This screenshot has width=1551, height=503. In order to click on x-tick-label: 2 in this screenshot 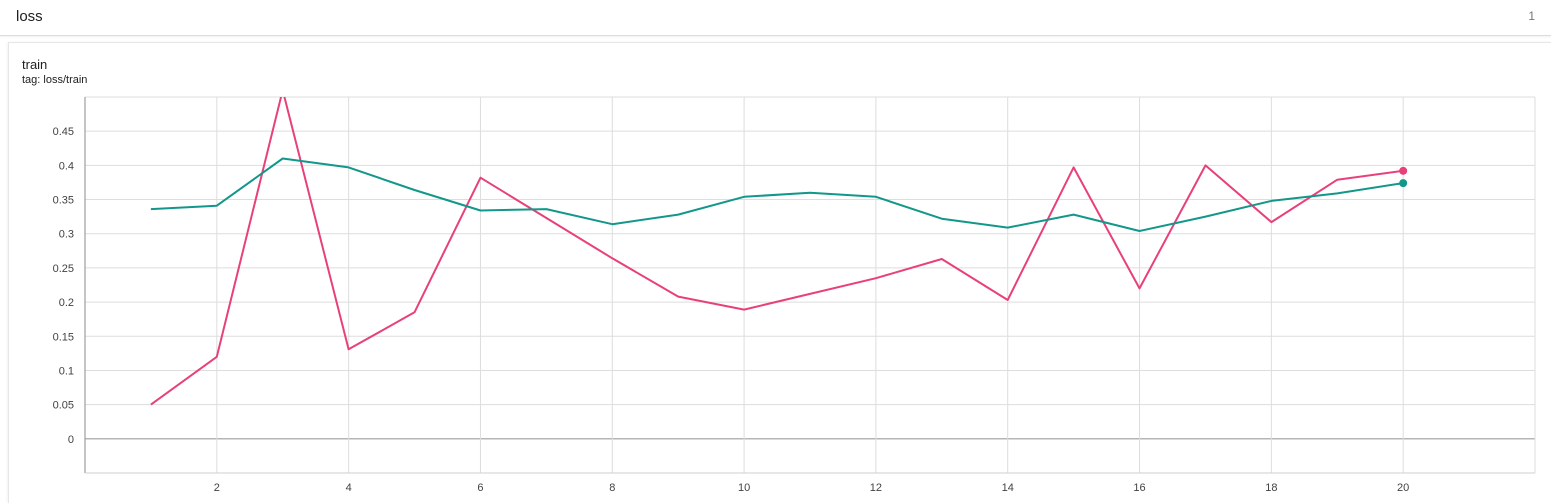, I will do `click(217, 488)`.